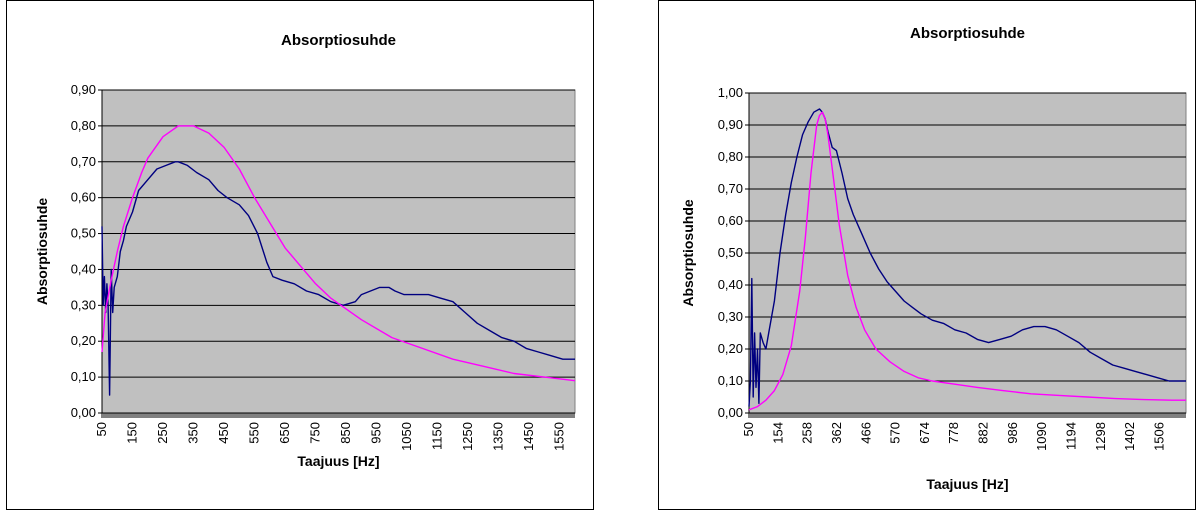 The width and height of the screenshot is (1196, 510). What do you see at coordinates (315, 433) in the screenshot?
I see `x-tick-label: 750` at bounding box center [315, 433].